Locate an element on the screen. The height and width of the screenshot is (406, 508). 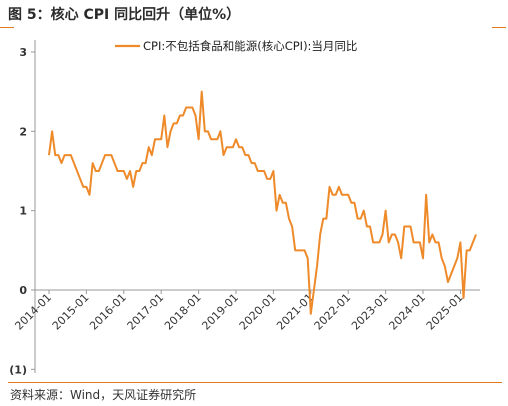
x-tick-label: 2015-01 is located at coordinates (71, 312).